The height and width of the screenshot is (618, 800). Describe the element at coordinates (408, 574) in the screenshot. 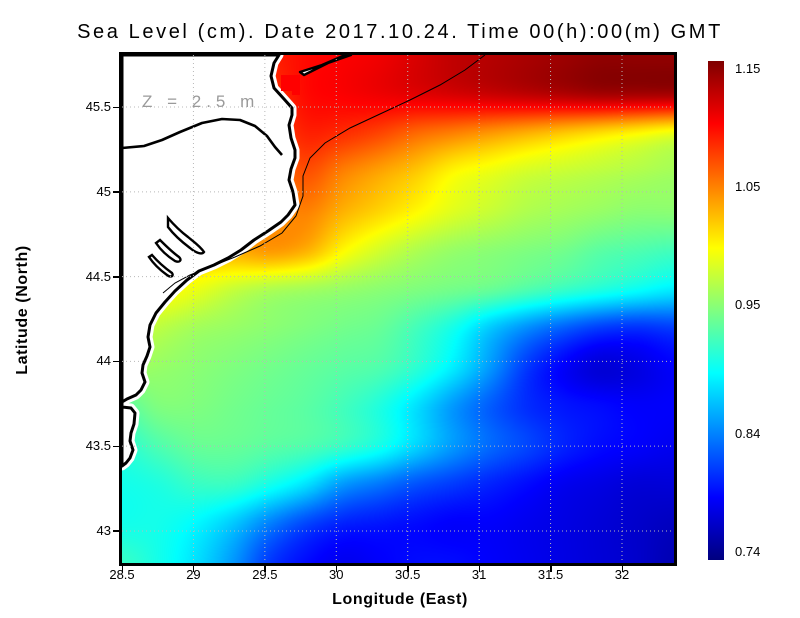

I see `x-tick-label: 30.5` at that location.